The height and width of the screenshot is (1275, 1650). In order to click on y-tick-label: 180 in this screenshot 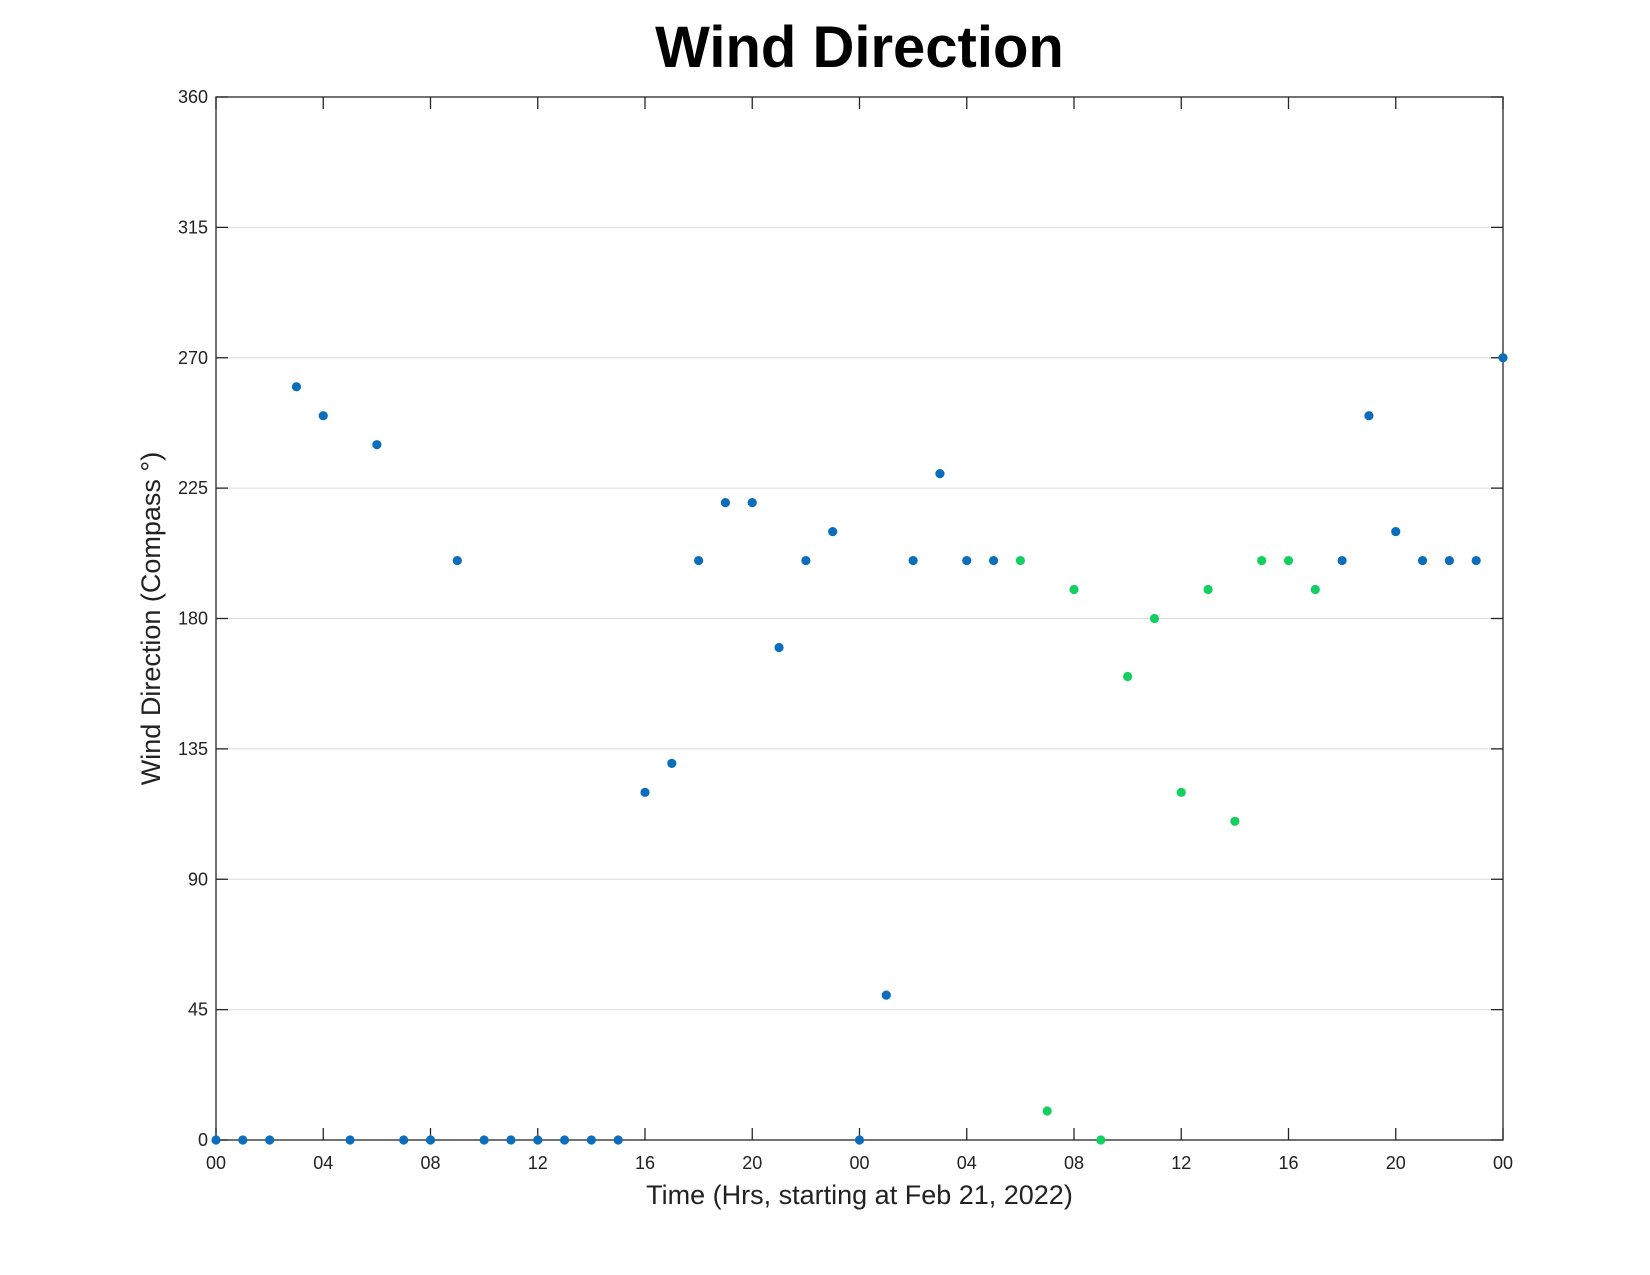, I will do `click(193, 619)`.